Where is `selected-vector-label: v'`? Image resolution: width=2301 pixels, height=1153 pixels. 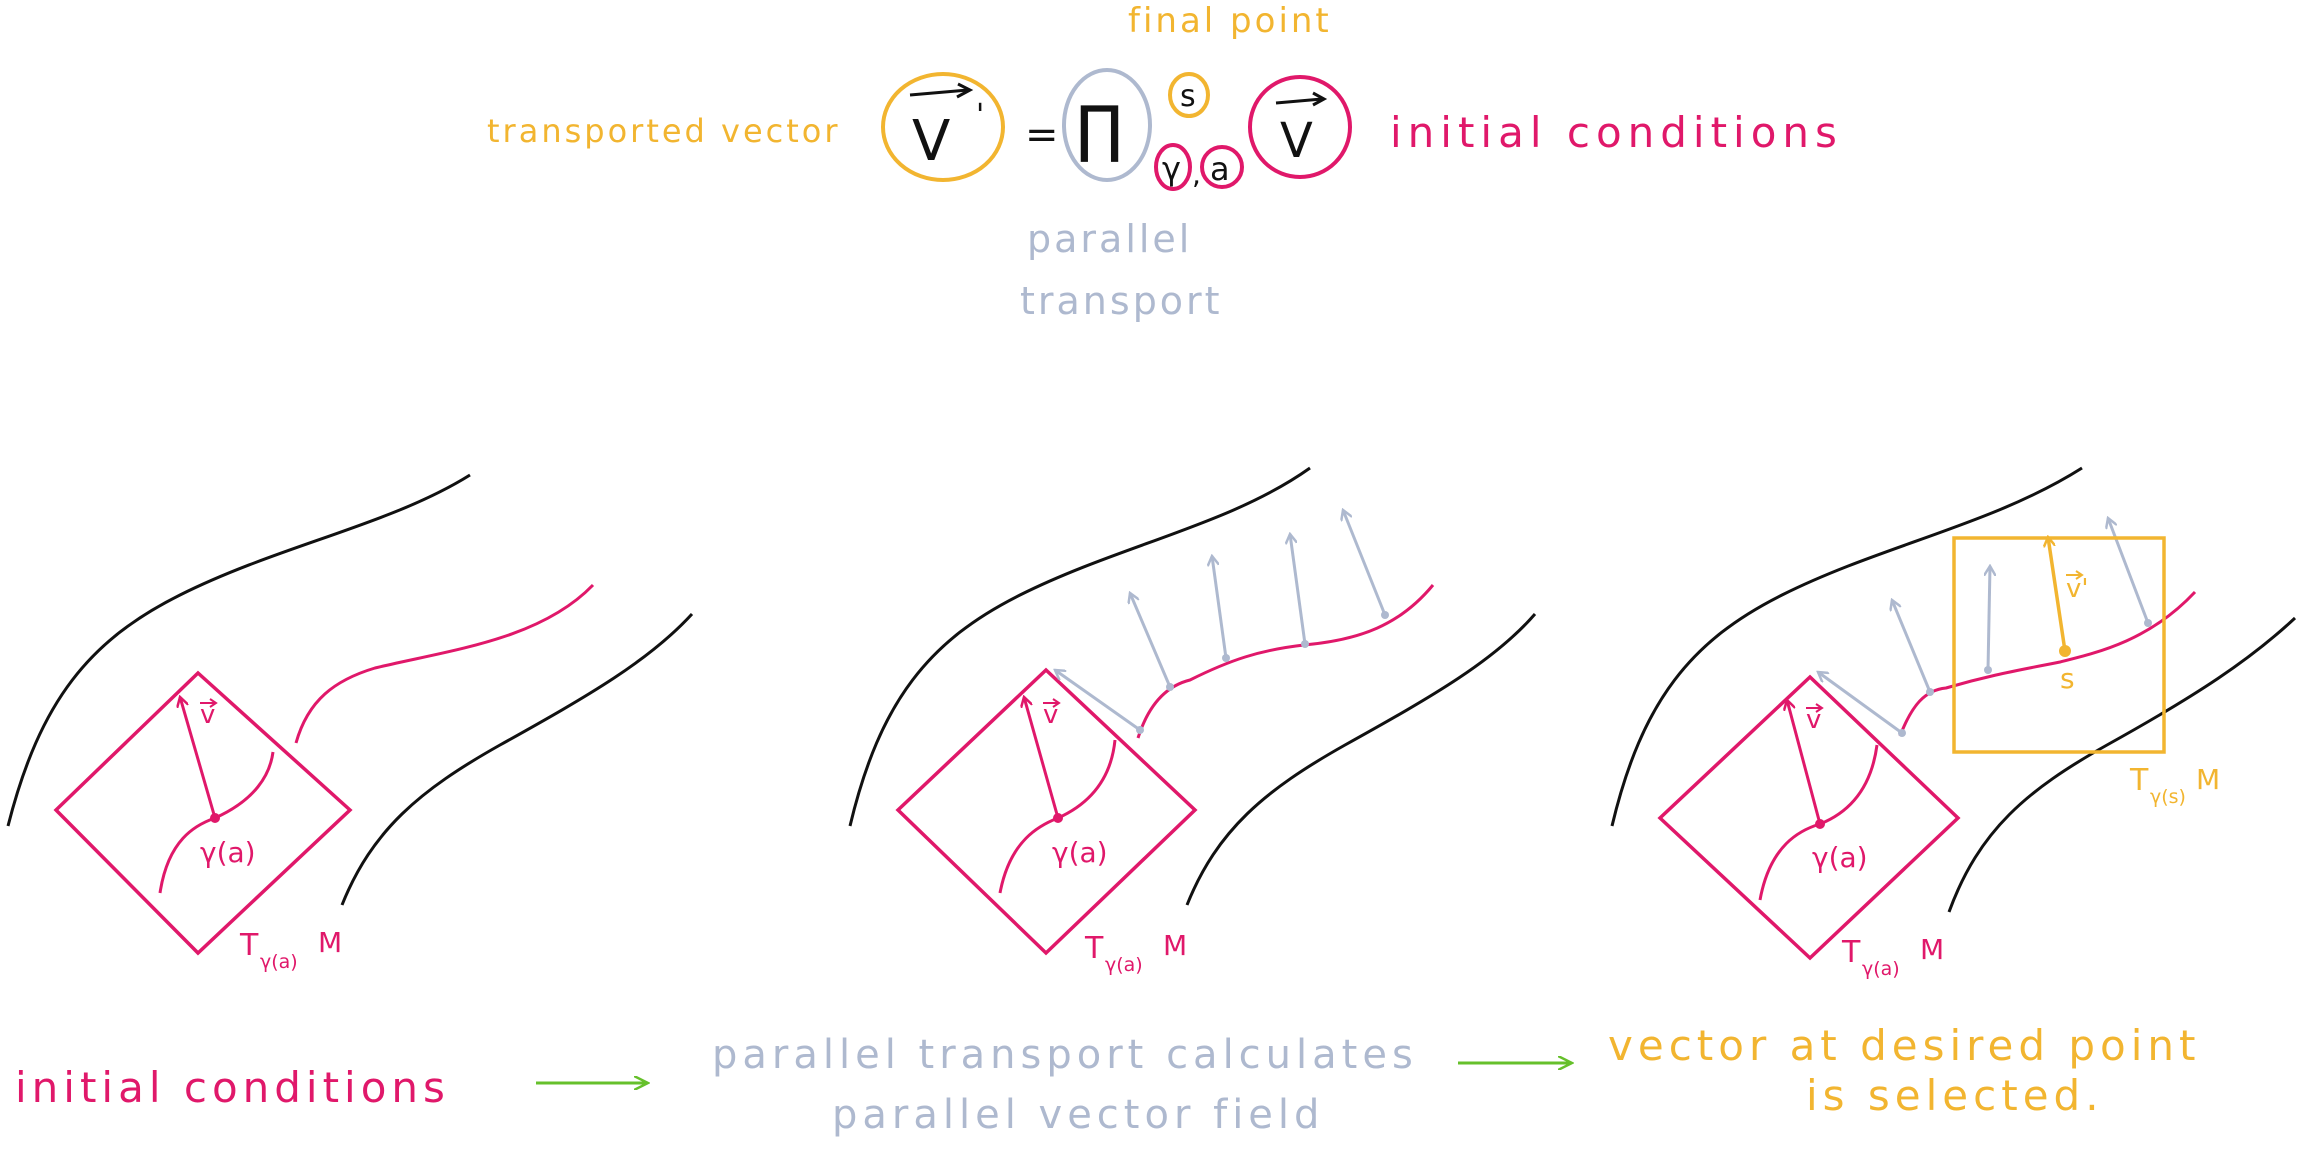 selected-vector-label: v' is located at coordinates (2077, 589).